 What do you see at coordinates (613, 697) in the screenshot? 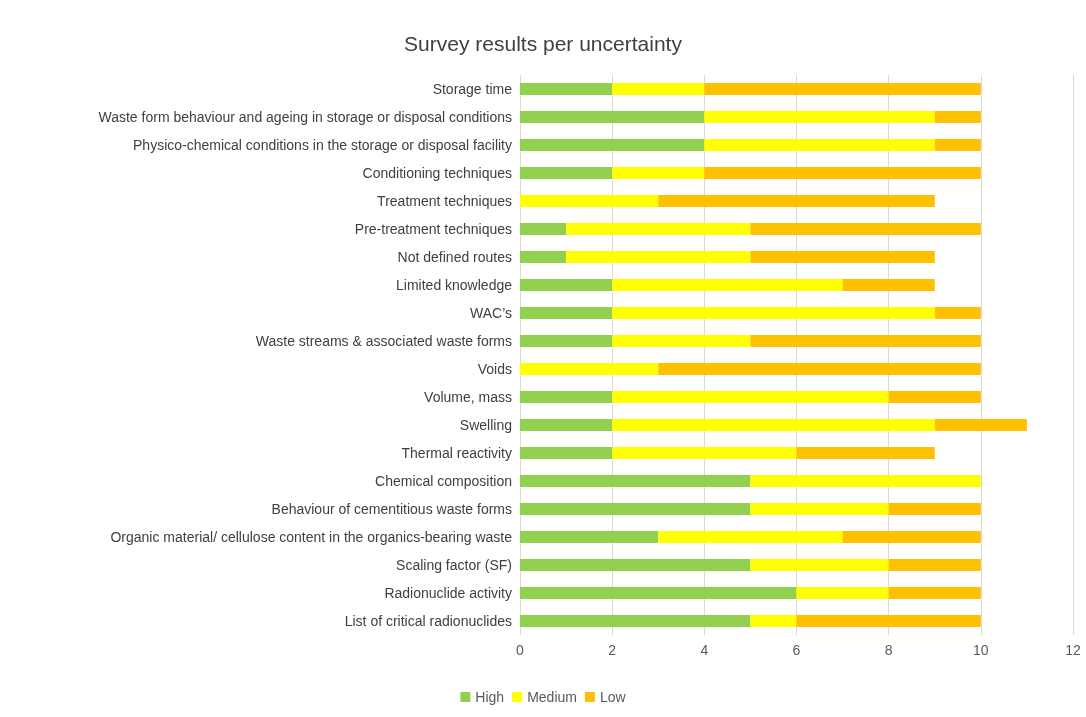
I see `legend-label: Low` at bounding box center [613, 697].